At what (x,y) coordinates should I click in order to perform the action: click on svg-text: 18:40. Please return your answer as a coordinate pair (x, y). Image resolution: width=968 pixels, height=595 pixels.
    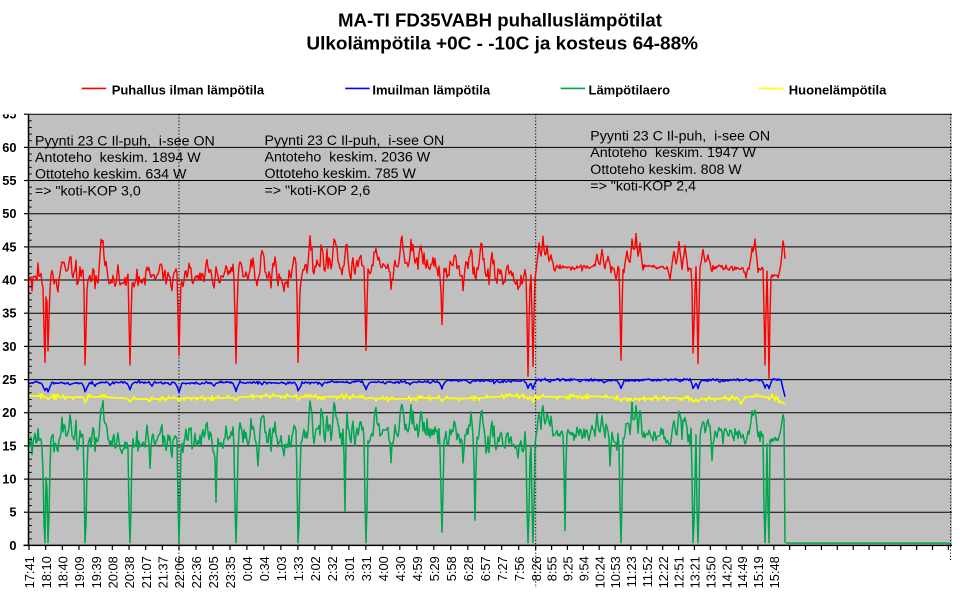
    Looking at the image, I should click on (62, 572).